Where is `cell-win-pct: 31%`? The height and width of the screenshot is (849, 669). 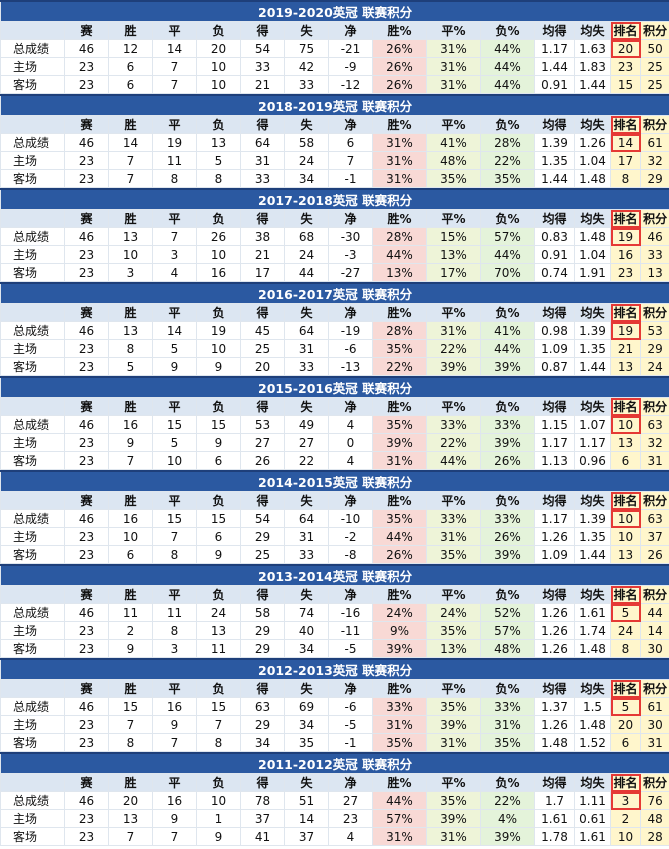 cell-win-pct: 31% is located at coordinates (399, 178).